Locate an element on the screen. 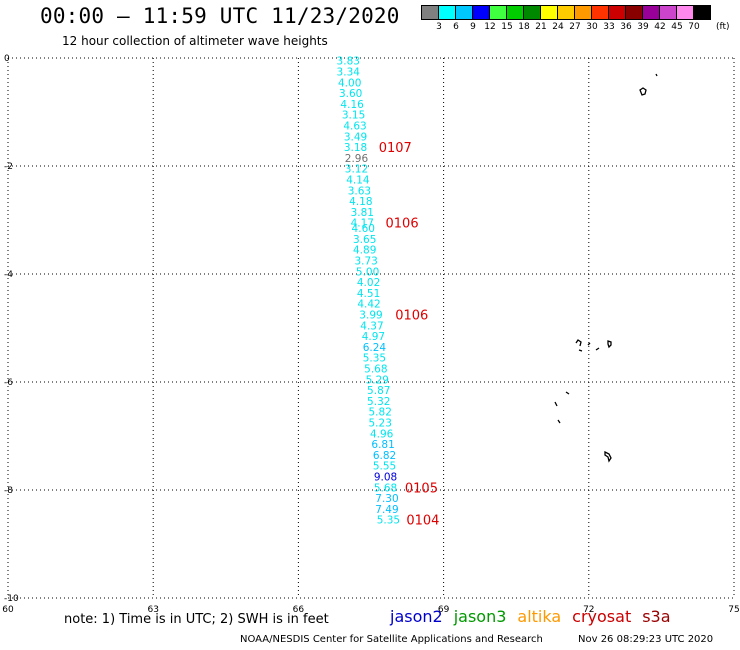  swh-value: 4.02 is located at coordinates (368, 283).